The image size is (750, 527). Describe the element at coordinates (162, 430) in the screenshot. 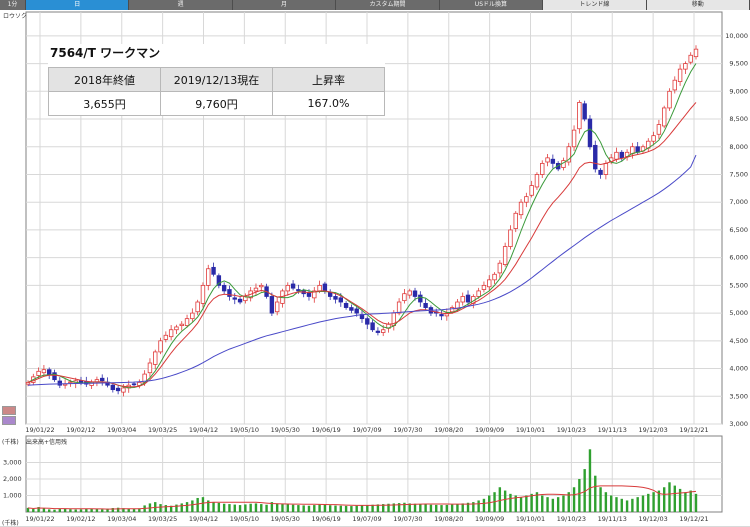

I see `x-tick-label: 19/03/25` at that location.